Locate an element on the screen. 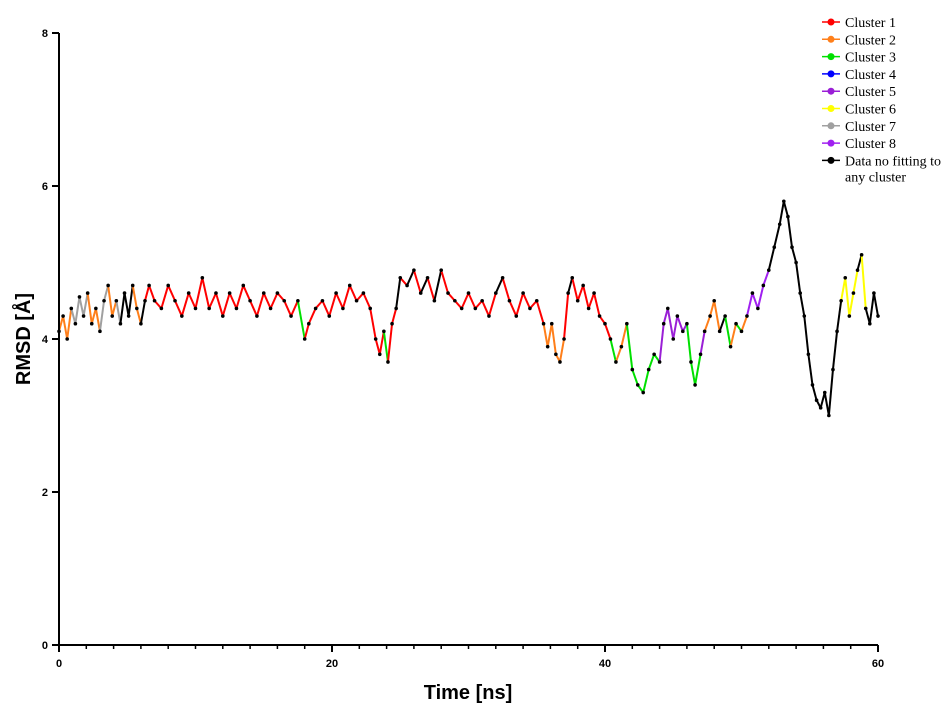 The width and height of the screenshot is (952, 704). legend-item: Cluster 2 is located at coordinates (859, 40).